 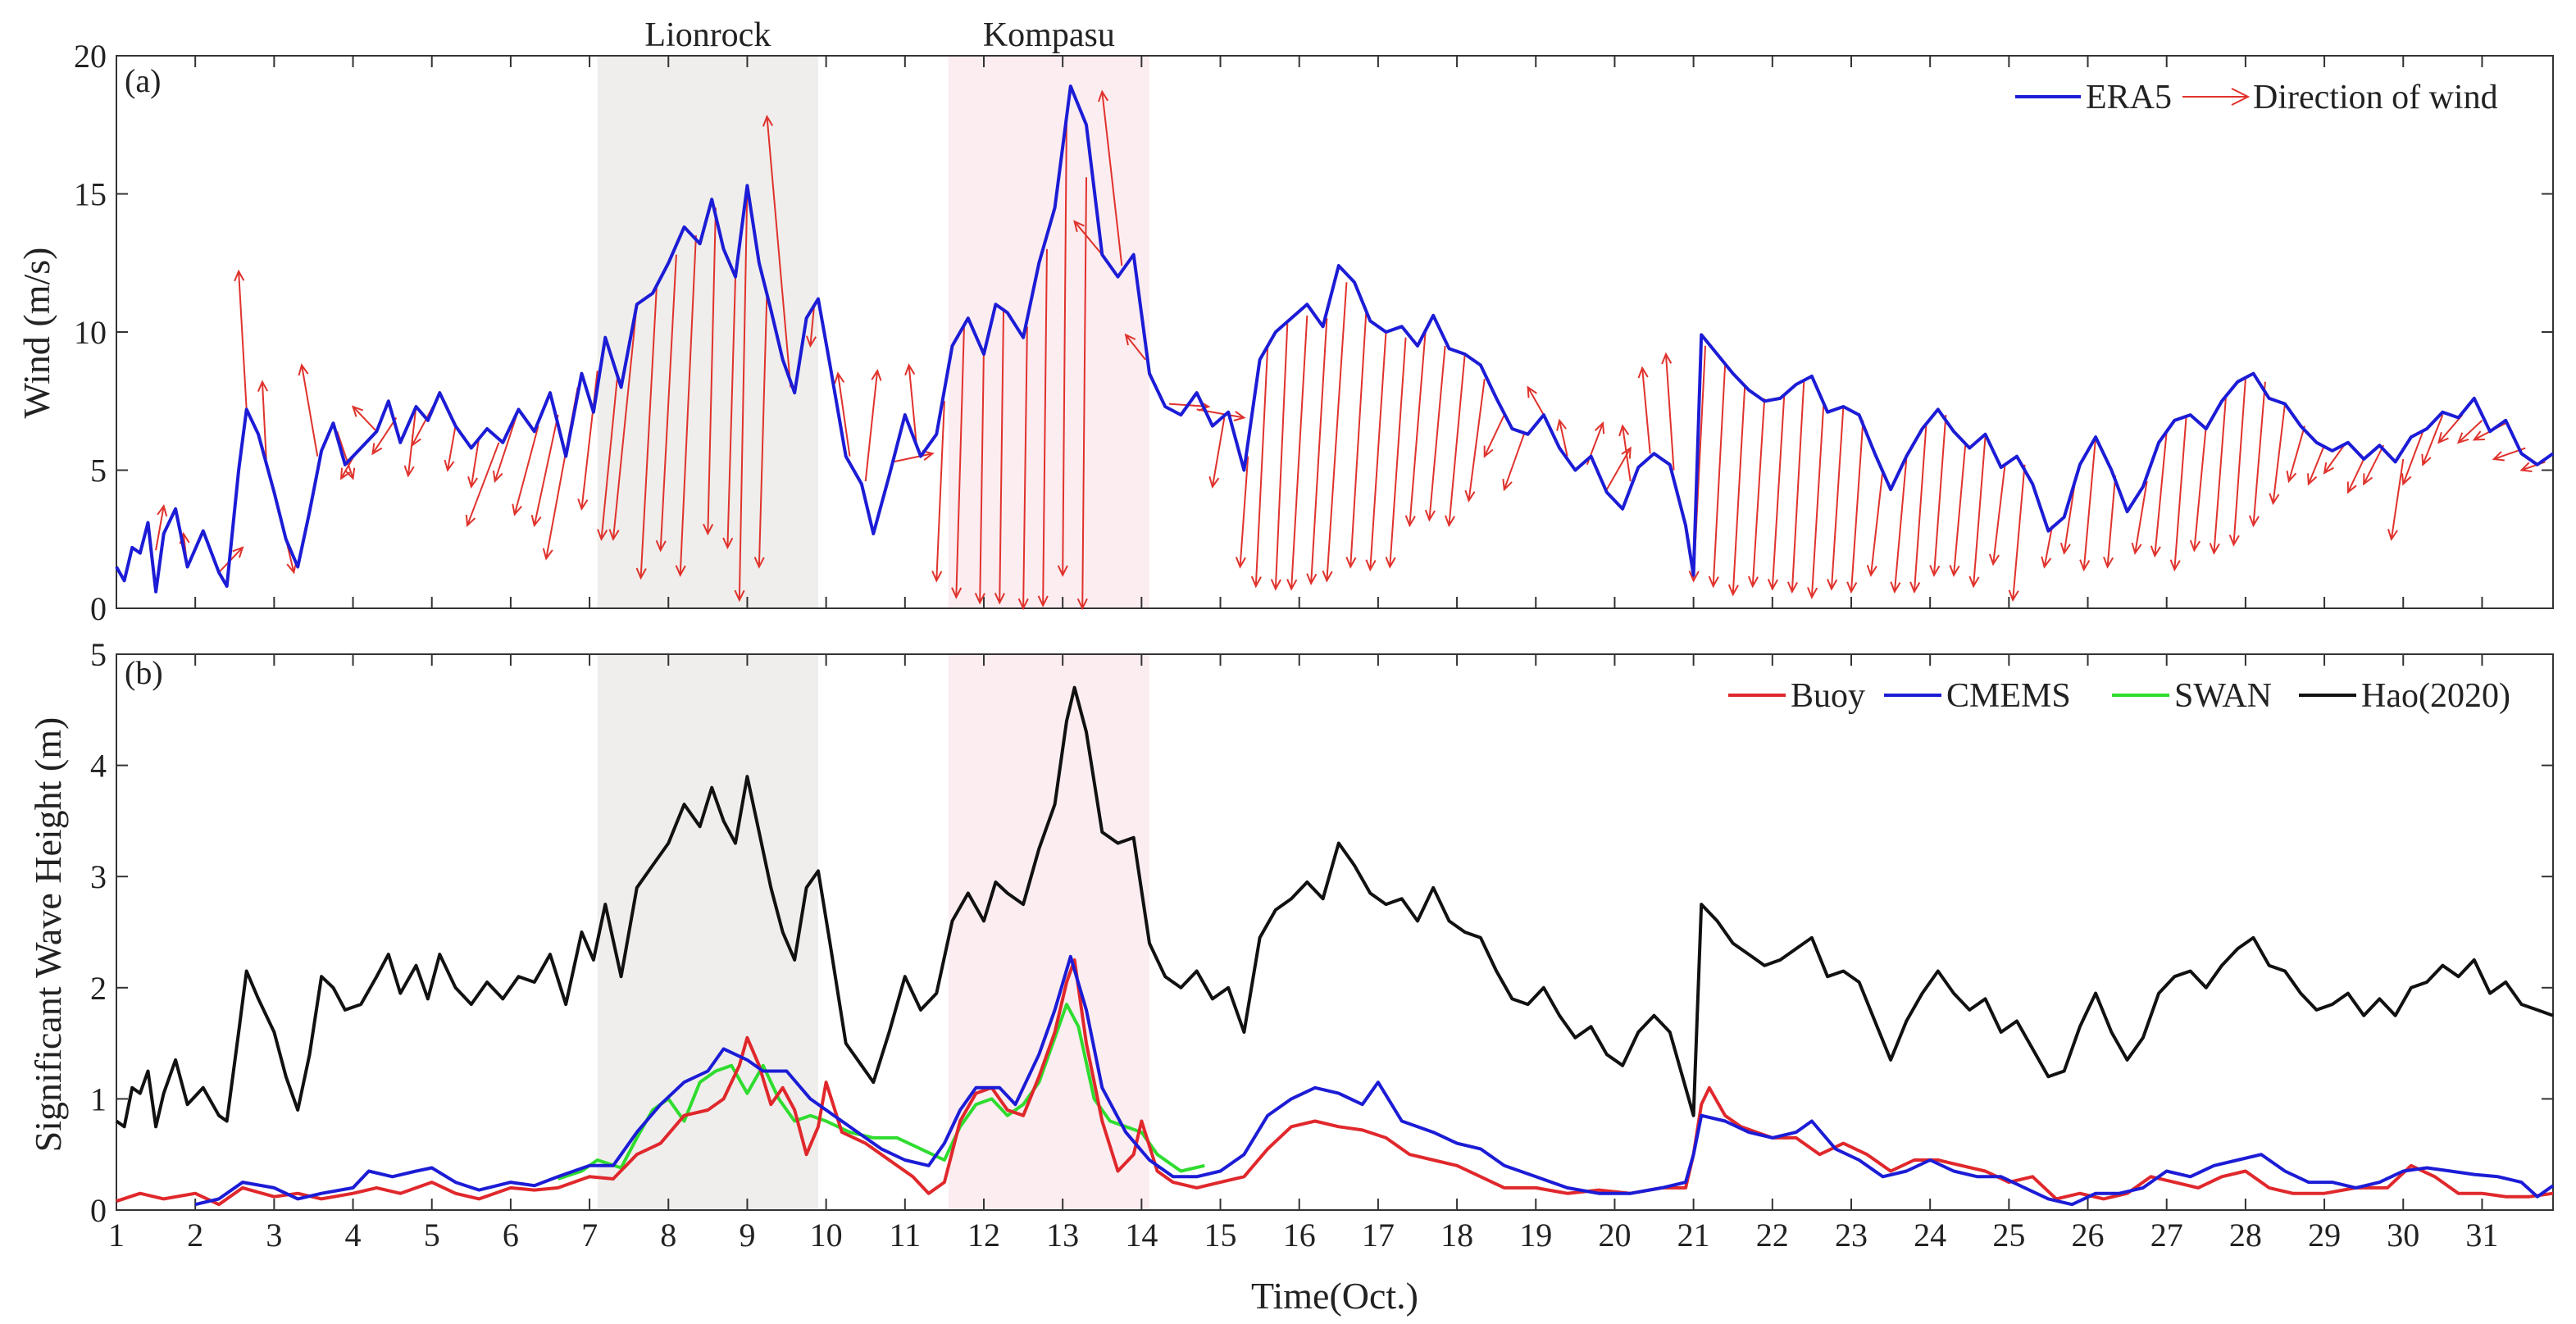 What do you see at coordinates (2324, 1235) in the screenshot?
I see `x-tick-label: 29` at bounding box center [2324, 1235].